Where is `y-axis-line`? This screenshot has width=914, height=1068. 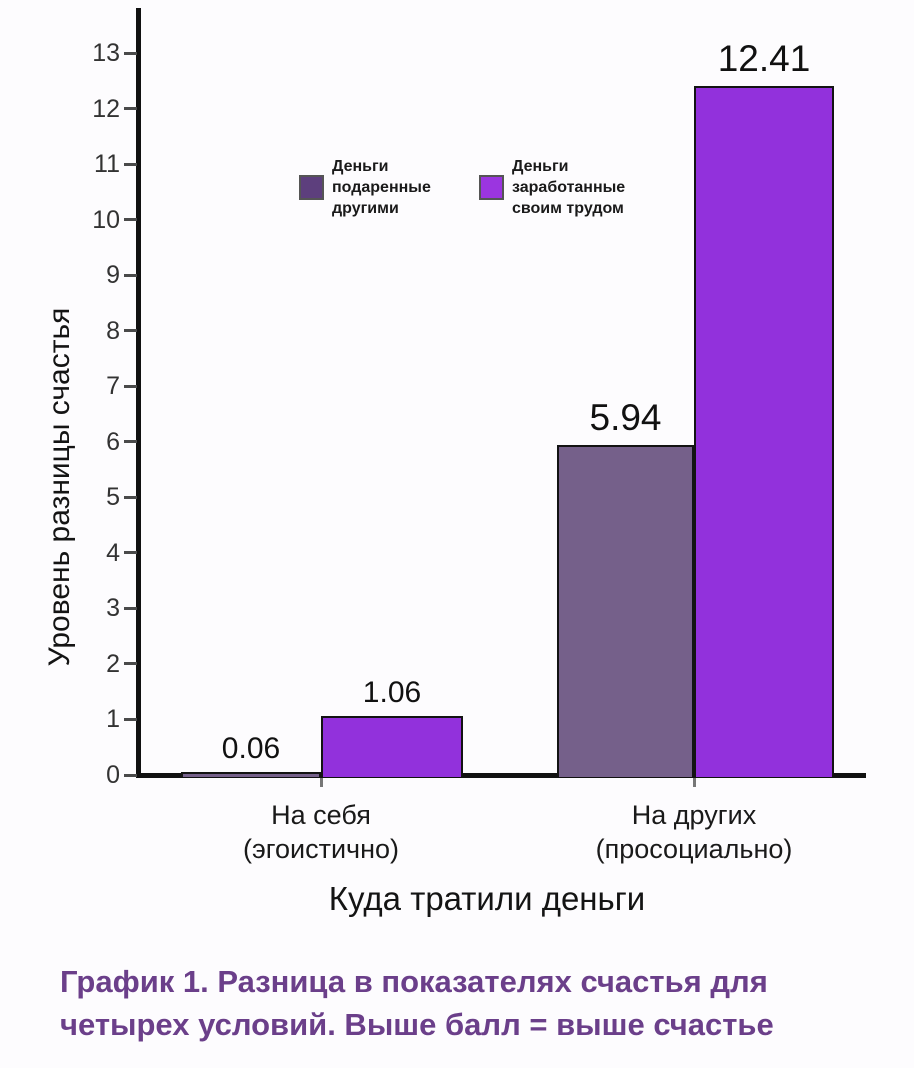
y-axis-line is located at coordinates (138, 393).